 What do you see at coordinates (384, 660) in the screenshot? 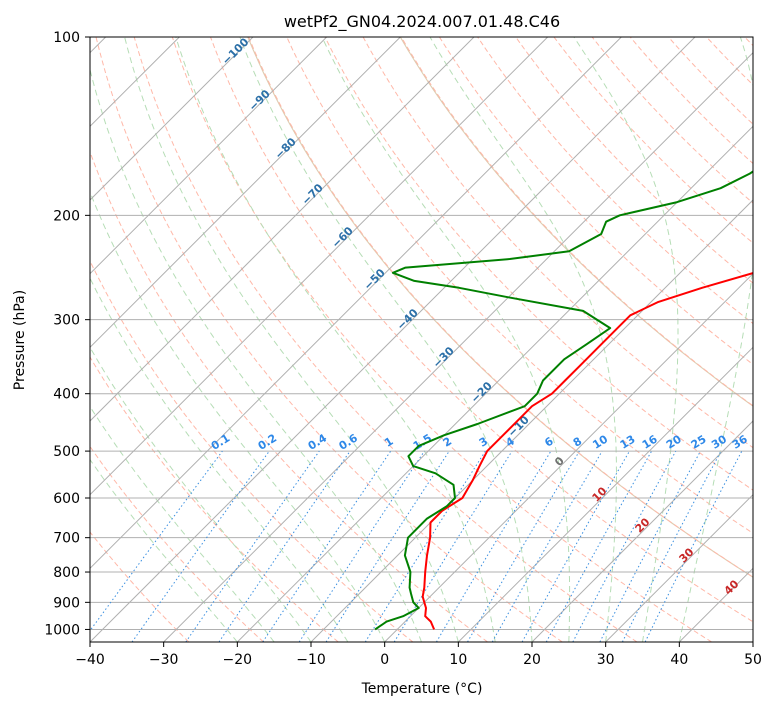
I see `x-tick-label: 0` at bounding box center [384, 660].